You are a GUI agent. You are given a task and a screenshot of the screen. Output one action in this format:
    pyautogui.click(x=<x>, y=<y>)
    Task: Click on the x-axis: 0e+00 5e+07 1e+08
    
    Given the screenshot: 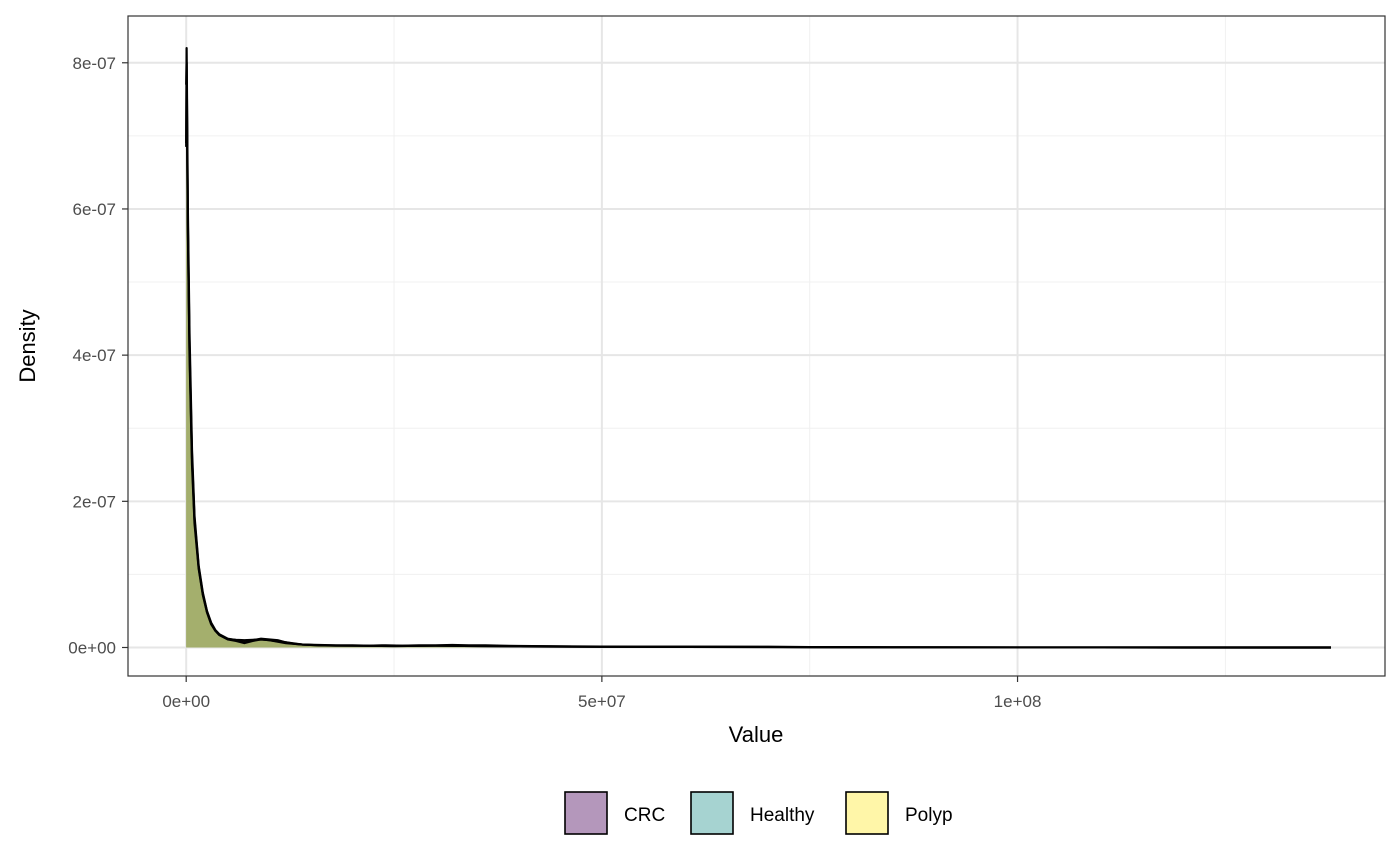 What is the action you would take?
    pyautogui.click(x=601, y=693)
    